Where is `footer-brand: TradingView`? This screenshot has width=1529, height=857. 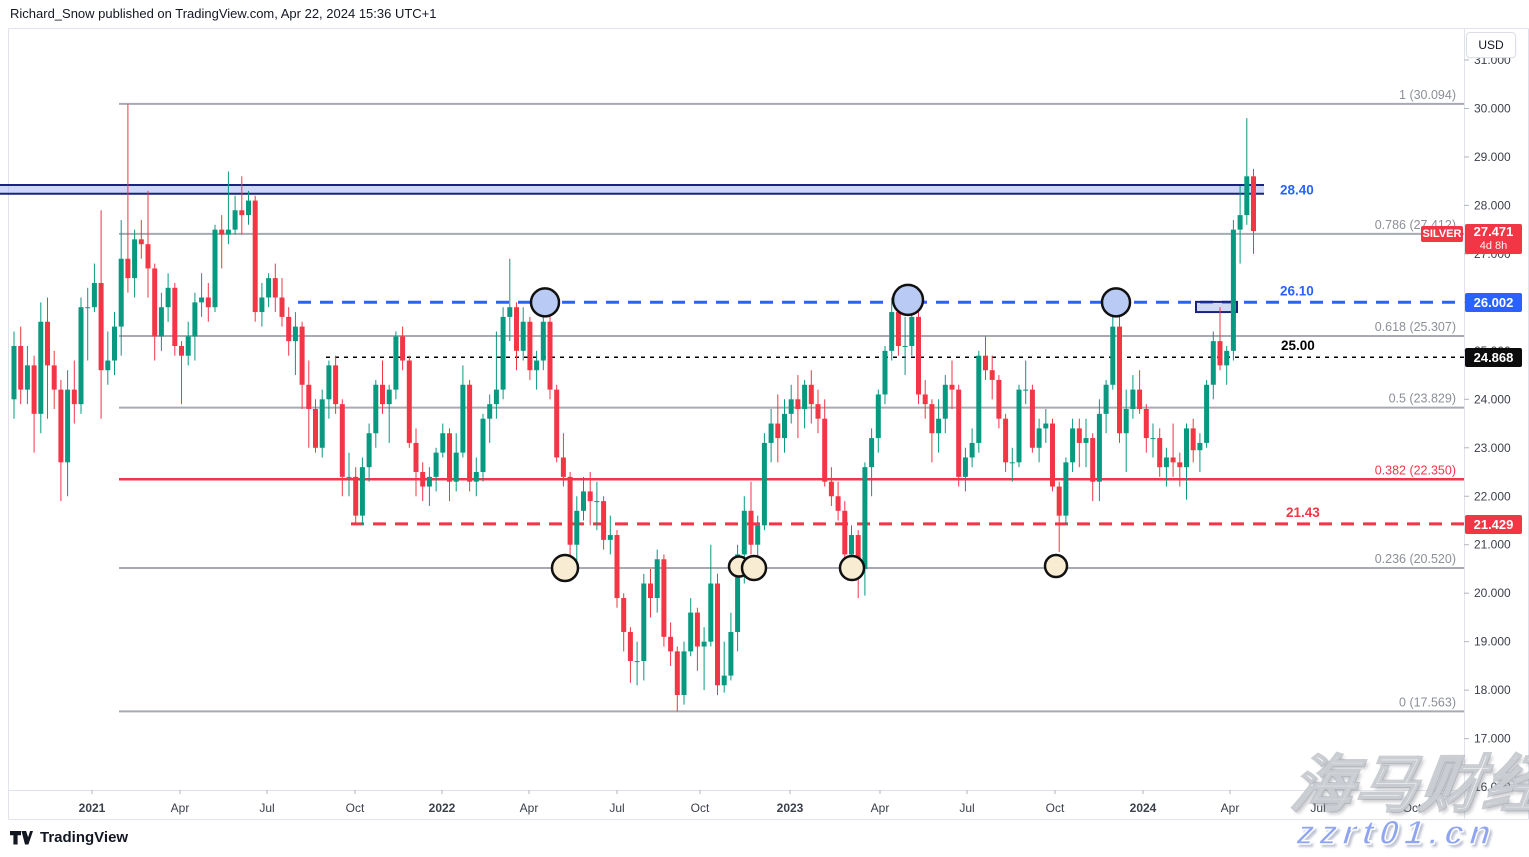 footer-brand: TradingView is located at coordinates (69, 837).